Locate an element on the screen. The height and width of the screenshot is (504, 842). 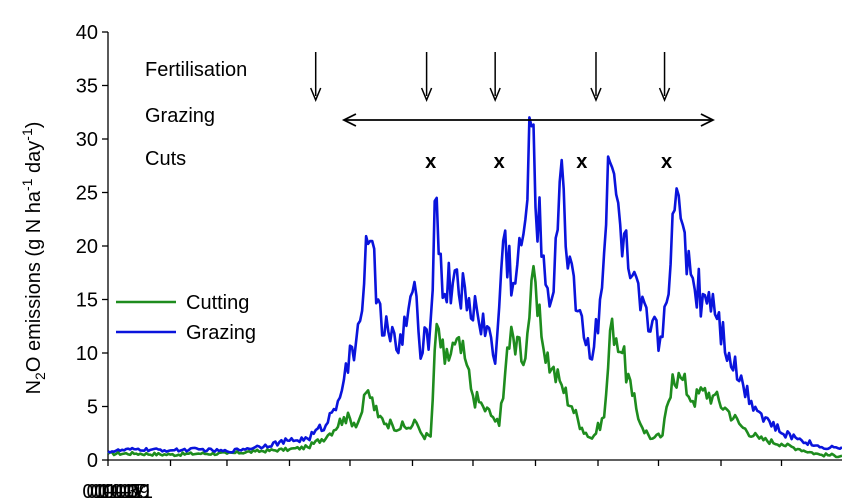
x-tick-label: 01-01 is located at coordinates (107, 492).